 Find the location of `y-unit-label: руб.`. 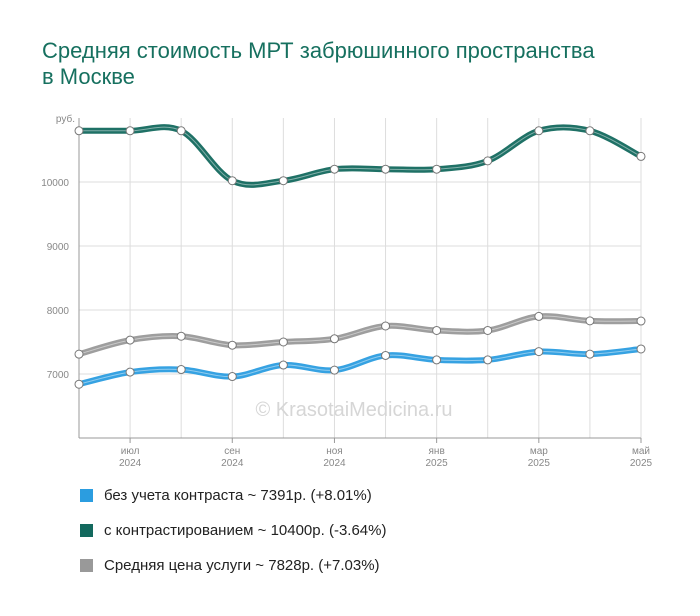

y-unit-label: руб. is located at coordinates (65, 119).